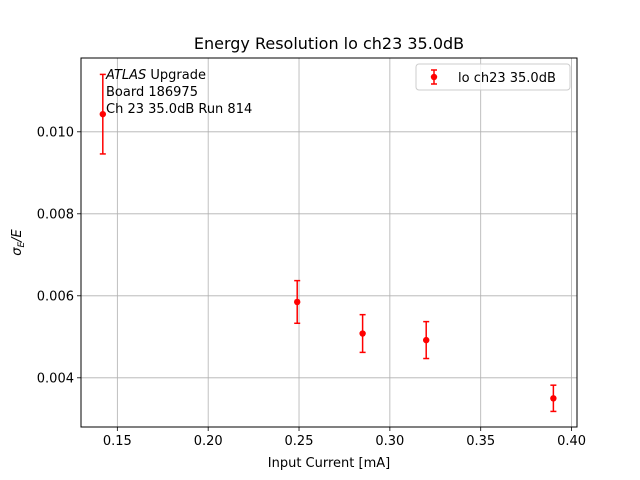 Image resolution: width=640 pixels, height=480 pixels. What do you see at coordinates (55, 296) in the screenshot?
I see `y-tick-label: 0.006` at bounding box center [55, 296].